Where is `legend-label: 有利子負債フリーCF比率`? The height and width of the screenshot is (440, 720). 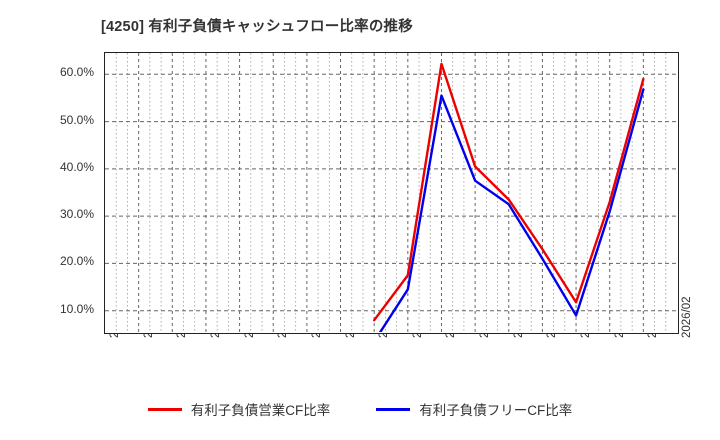 legend-label: 有利子負債フリーCF比率 is located at coordinates (496, 410).